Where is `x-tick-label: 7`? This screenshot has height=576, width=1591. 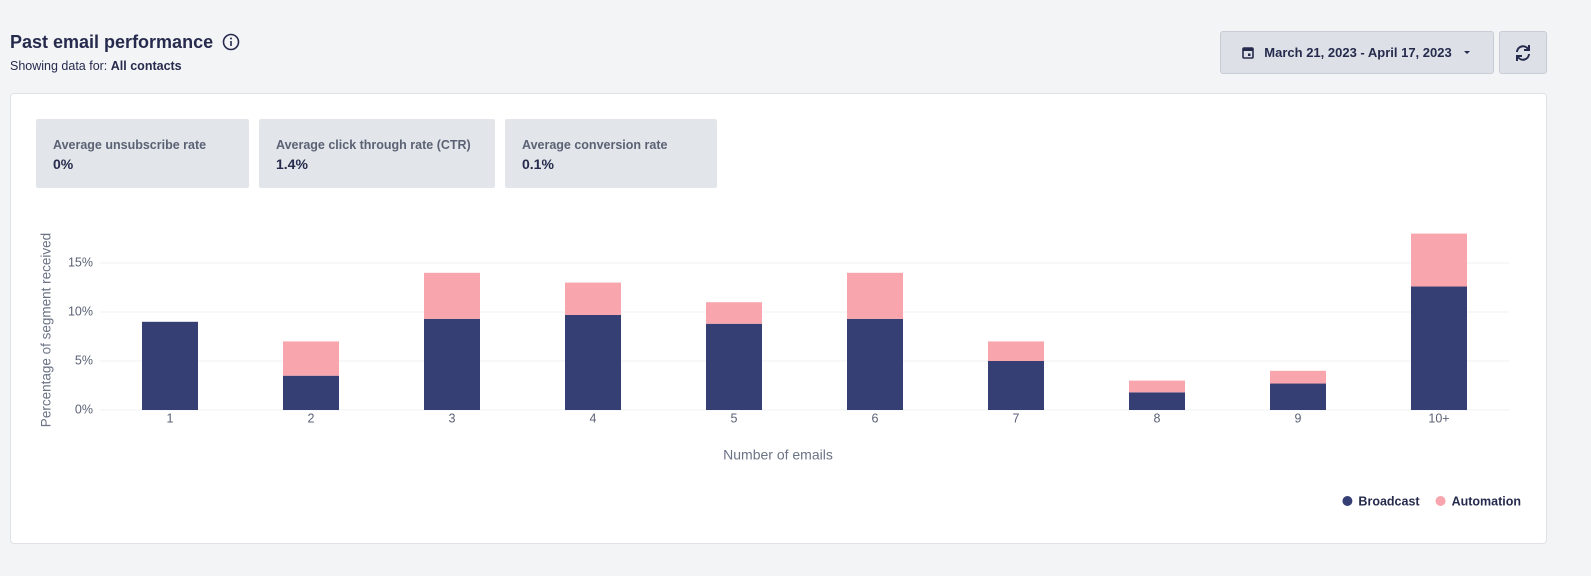
x-tick-label: 7 is located at coordinates (1016, 418).